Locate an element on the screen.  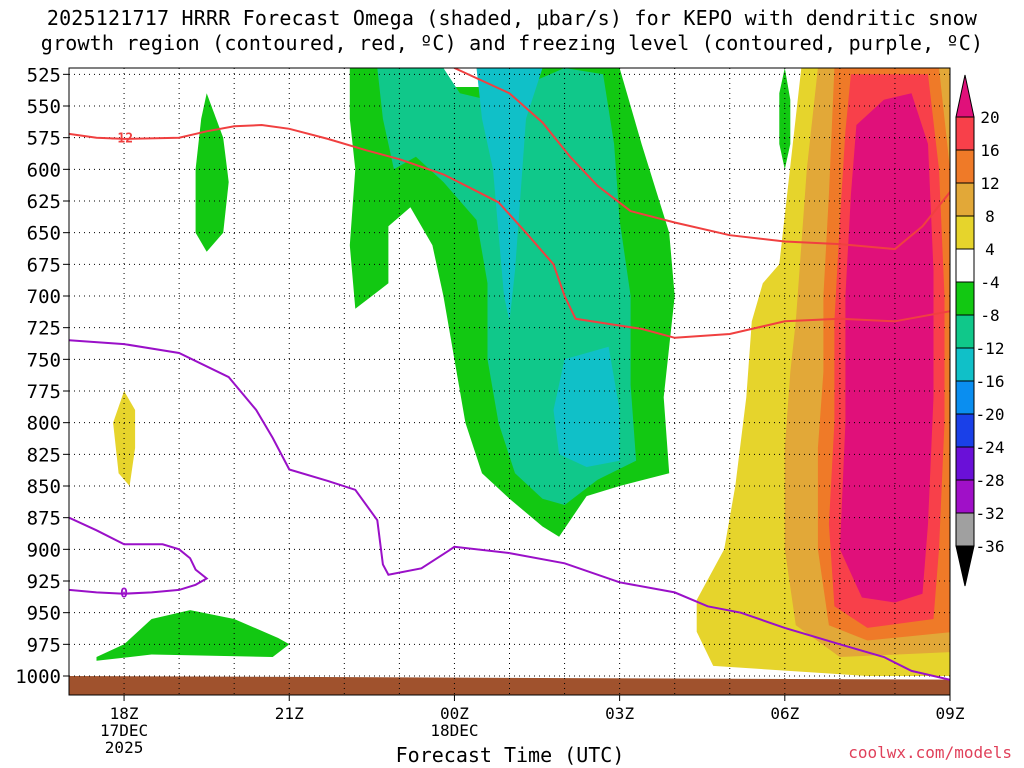
x-axis-title-text: Forecast Time (UTC) is located at coordinates (510, 755).